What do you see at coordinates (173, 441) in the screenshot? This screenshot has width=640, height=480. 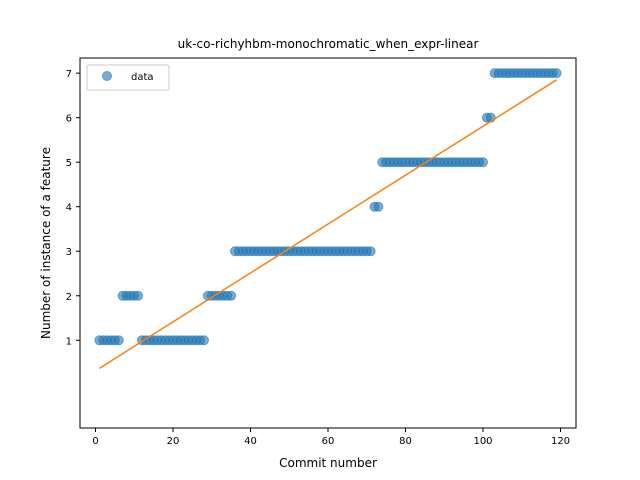 I see `x-tick-label: 20` at bounding box center [173, 441].